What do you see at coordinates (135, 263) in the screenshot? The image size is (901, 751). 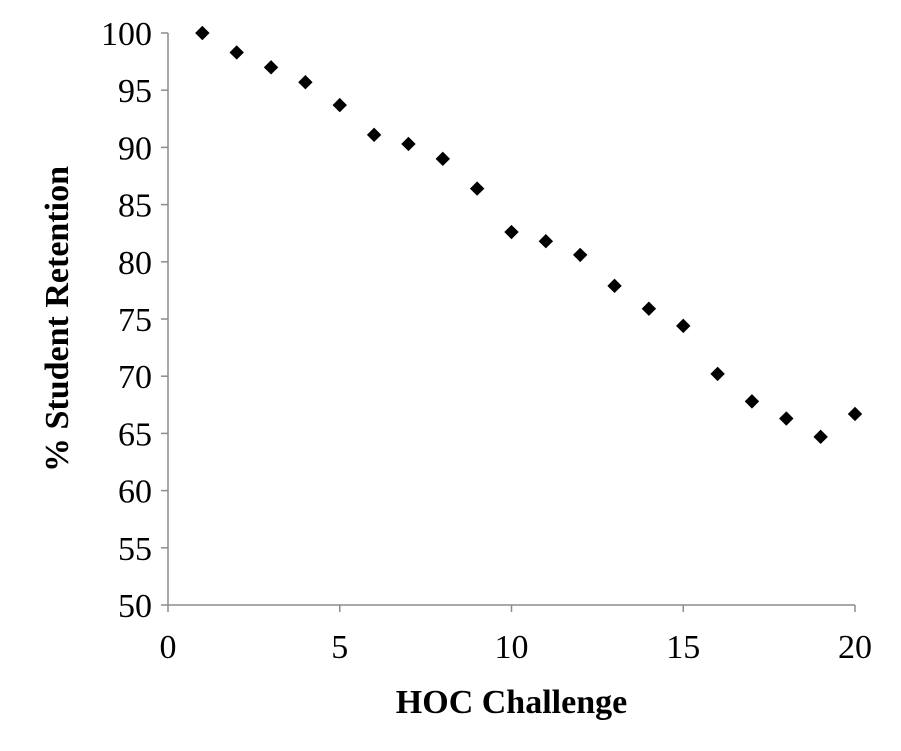 I see `y-tick-label: 80` at bounding box center [135, 263].